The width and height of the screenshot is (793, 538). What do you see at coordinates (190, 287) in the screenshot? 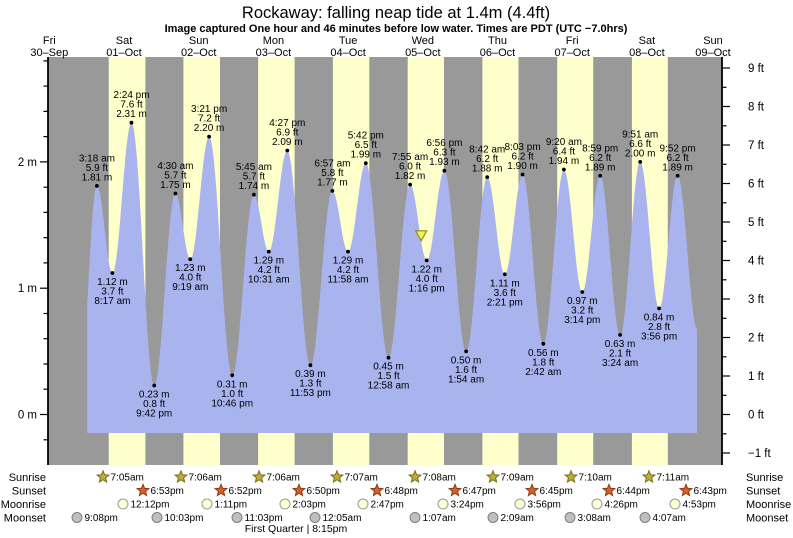
I see `tide-low-label: 9:19 am` at bounding box center [190, 287].